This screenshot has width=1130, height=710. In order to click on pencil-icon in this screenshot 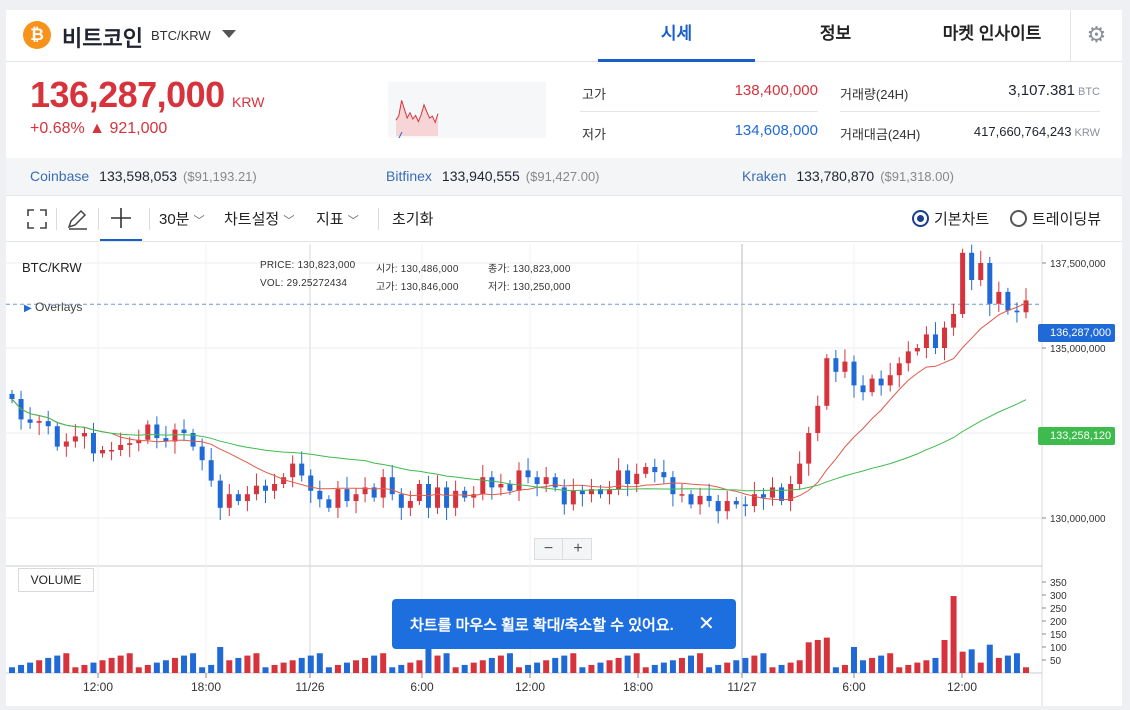, I will do `click(78, 219)`.